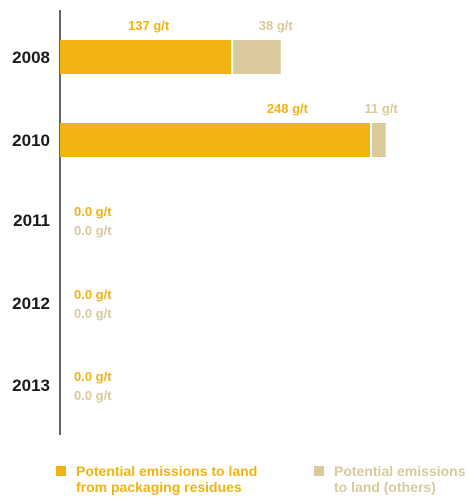 The image size is (470, 498). Describe the element at coordinates (31, 57) in the screenshot. I see `year-label-2008: 2008` at that location.